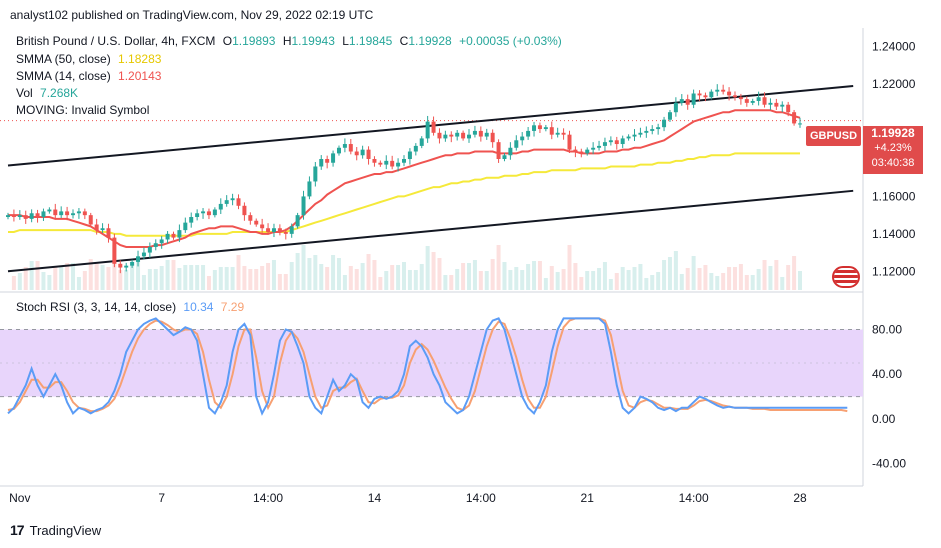  Describe the element at coordinates (116, 41) in the screenshot. I see `symbol-name: British Pound / U.S. Dollar, 4h, FXCM` at that location.